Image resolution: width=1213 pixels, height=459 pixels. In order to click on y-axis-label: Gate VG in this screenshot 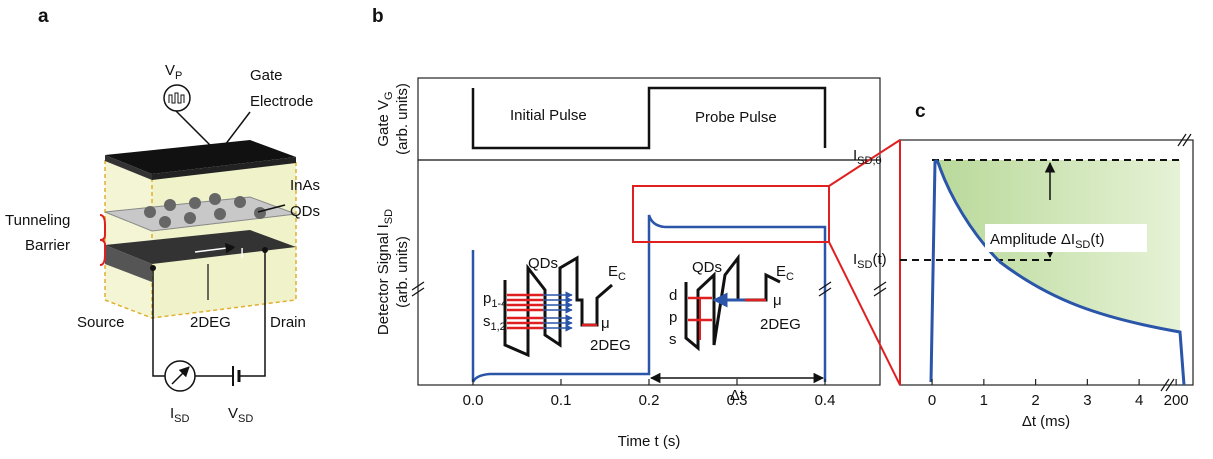, I will do `click(385, 118)`.